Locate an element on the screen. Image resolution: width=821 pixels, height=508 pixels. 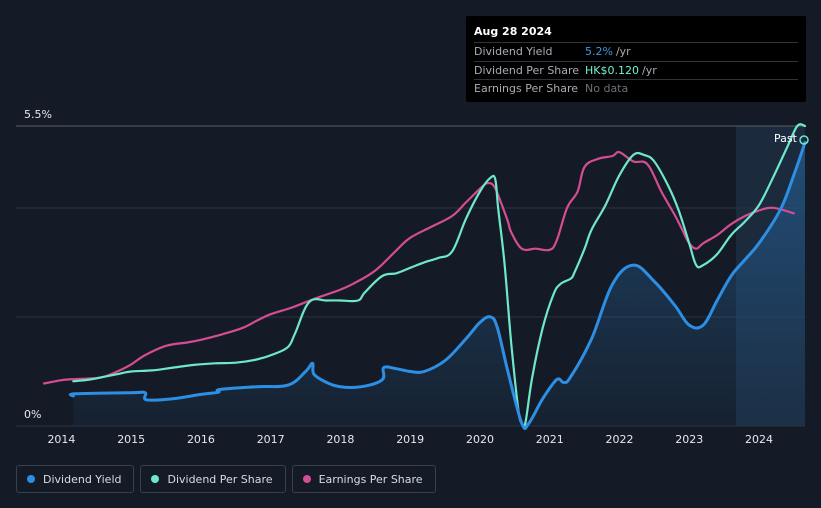
tooltip-label: Earnings Per Share is located at coordinates (526, 88).